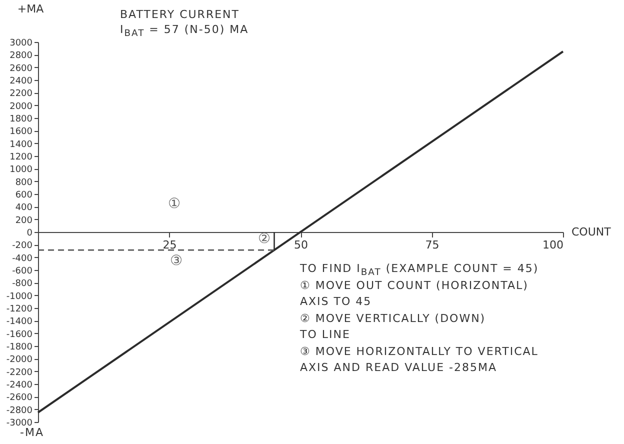  Describe the element at coordinates (19, 335) in the screenshot. I see `y-tick-label: -1600` at that location.